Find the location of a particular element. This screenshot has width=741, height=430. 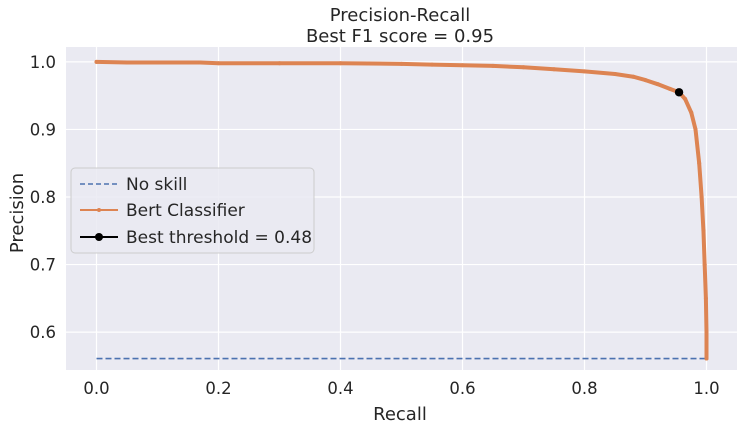

y-tick-label: 0.8 is located at coordinates (43, 197).